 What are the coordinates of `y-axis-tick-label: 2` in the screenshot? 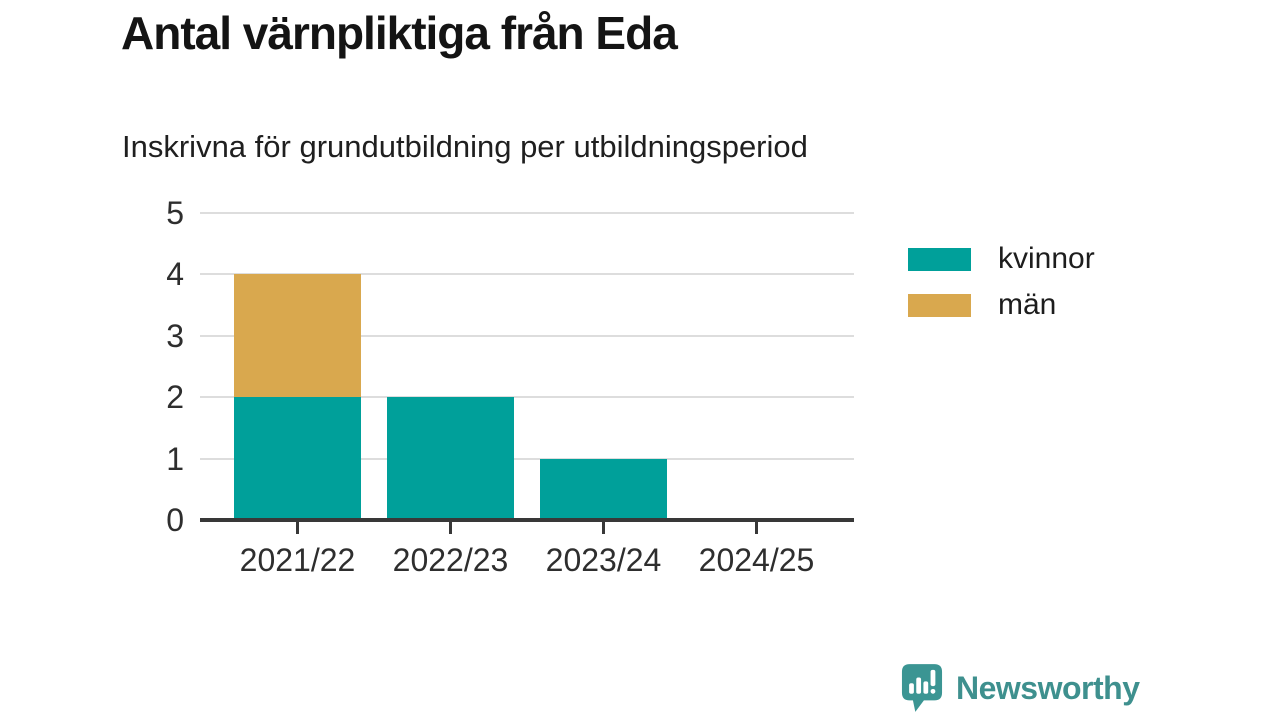 It's located at (175, 397).